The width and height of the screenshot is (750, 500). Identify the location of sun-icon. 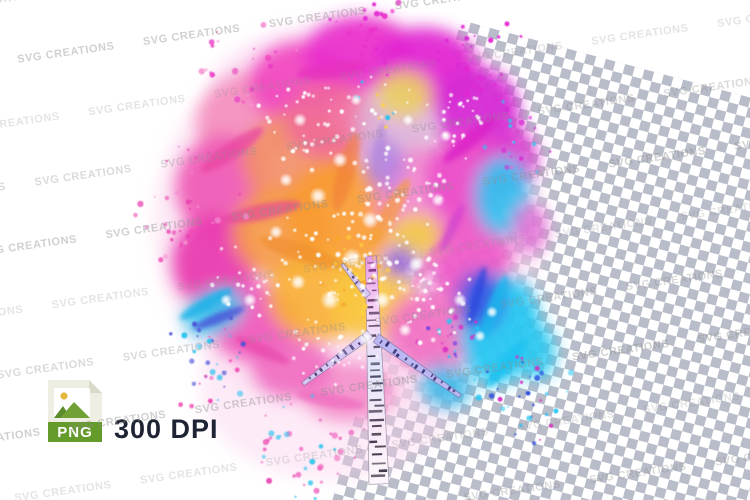
(64, 395).